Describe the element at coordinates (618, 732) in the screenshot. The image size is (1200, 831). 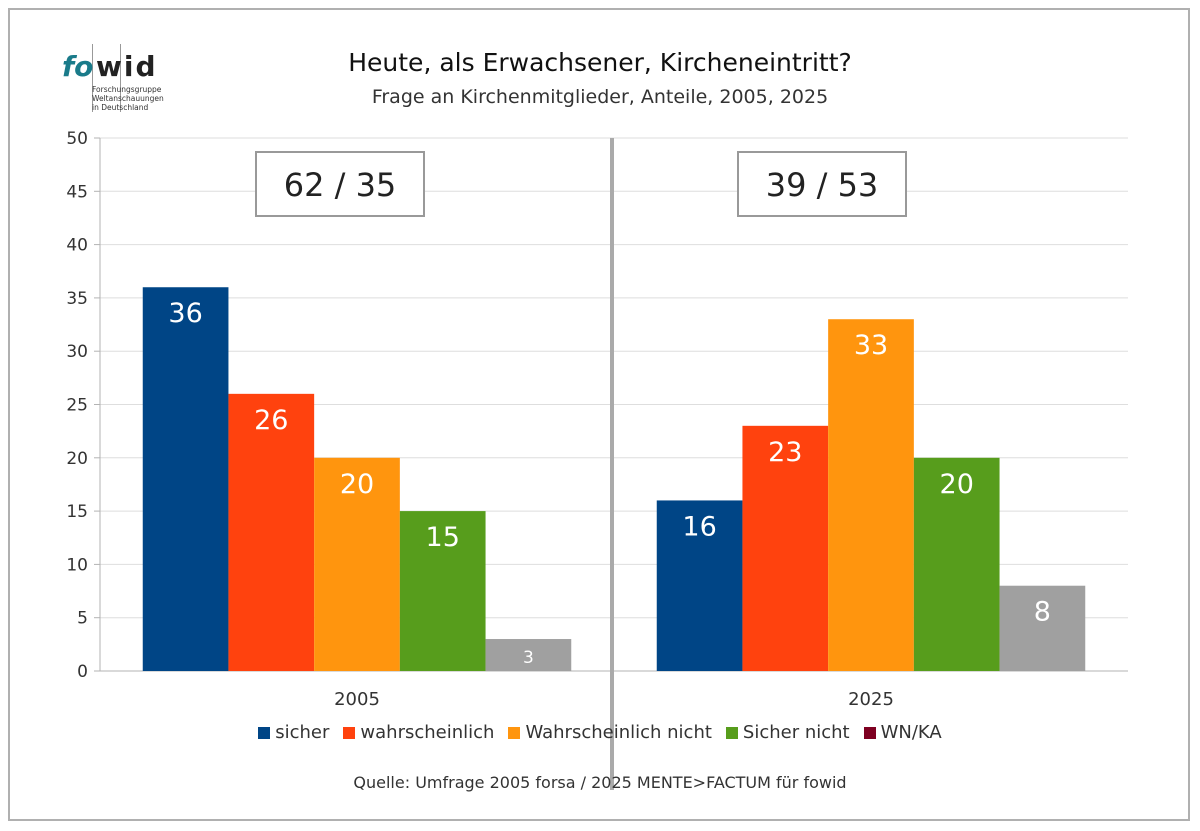
I see `legend-label: Wahrscheinlich nicht` at that location.